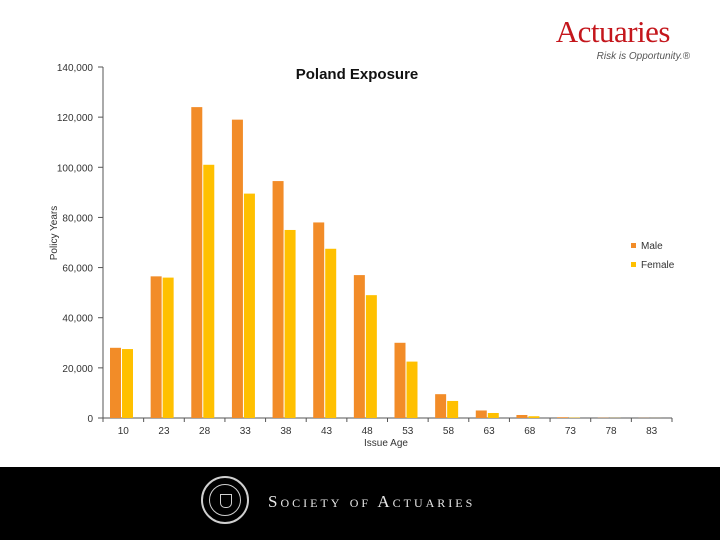 The image size is (720, 540). What do you see at coordinates (372, 501) in the screenshot?
I see `society-name: Society of Actuaries` at bounding box center [372, 501].